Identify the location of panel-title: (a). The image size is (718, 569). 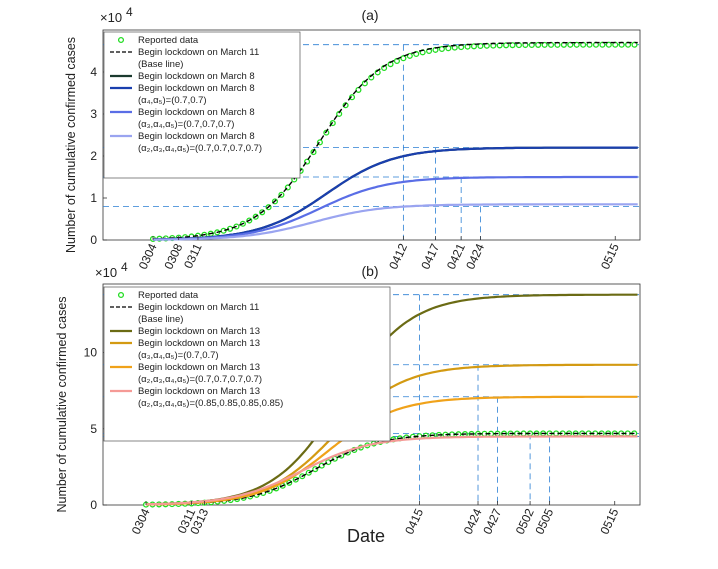
(369, 15).